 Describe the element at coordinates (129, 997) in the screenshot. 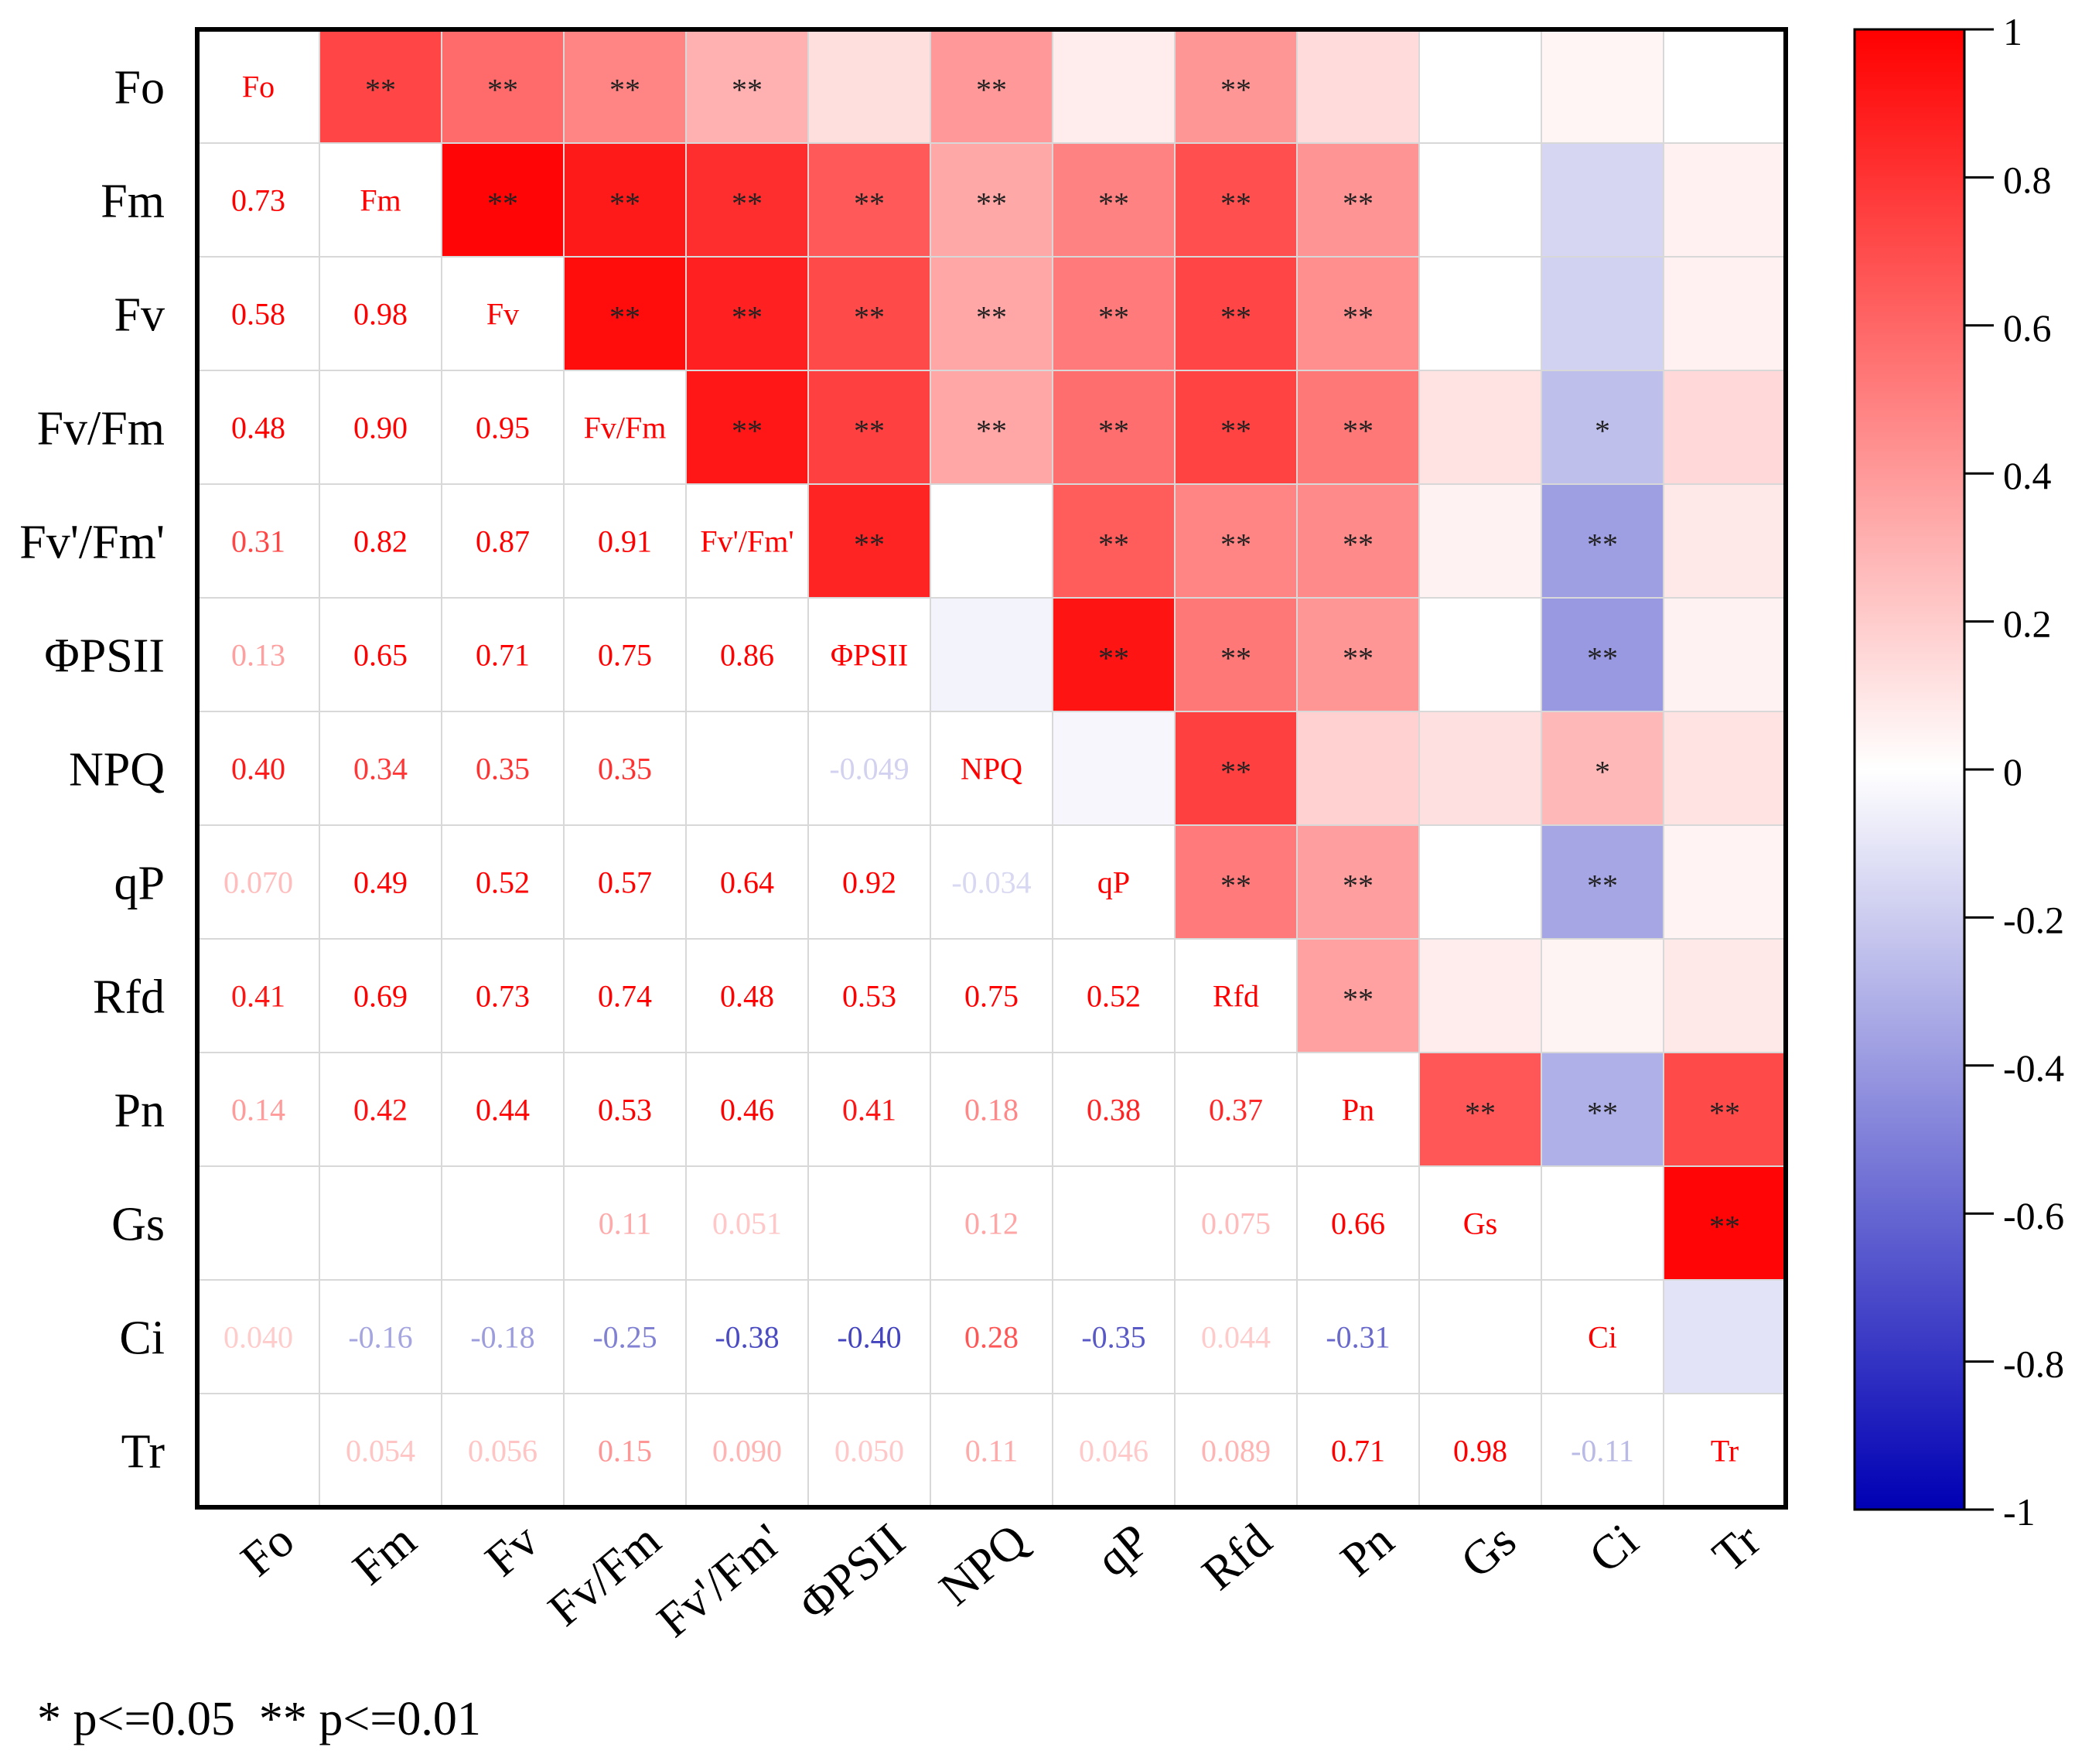

I see `row-label: Rfd` at that location.